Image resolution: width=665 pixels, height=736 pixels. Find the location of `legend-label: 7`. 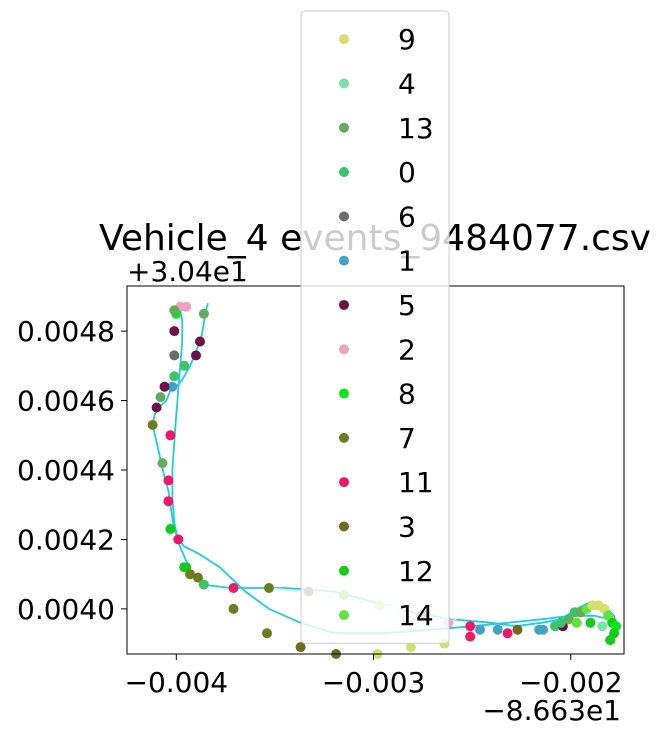

legend-label: 7 is located at coordinates (407, 438).